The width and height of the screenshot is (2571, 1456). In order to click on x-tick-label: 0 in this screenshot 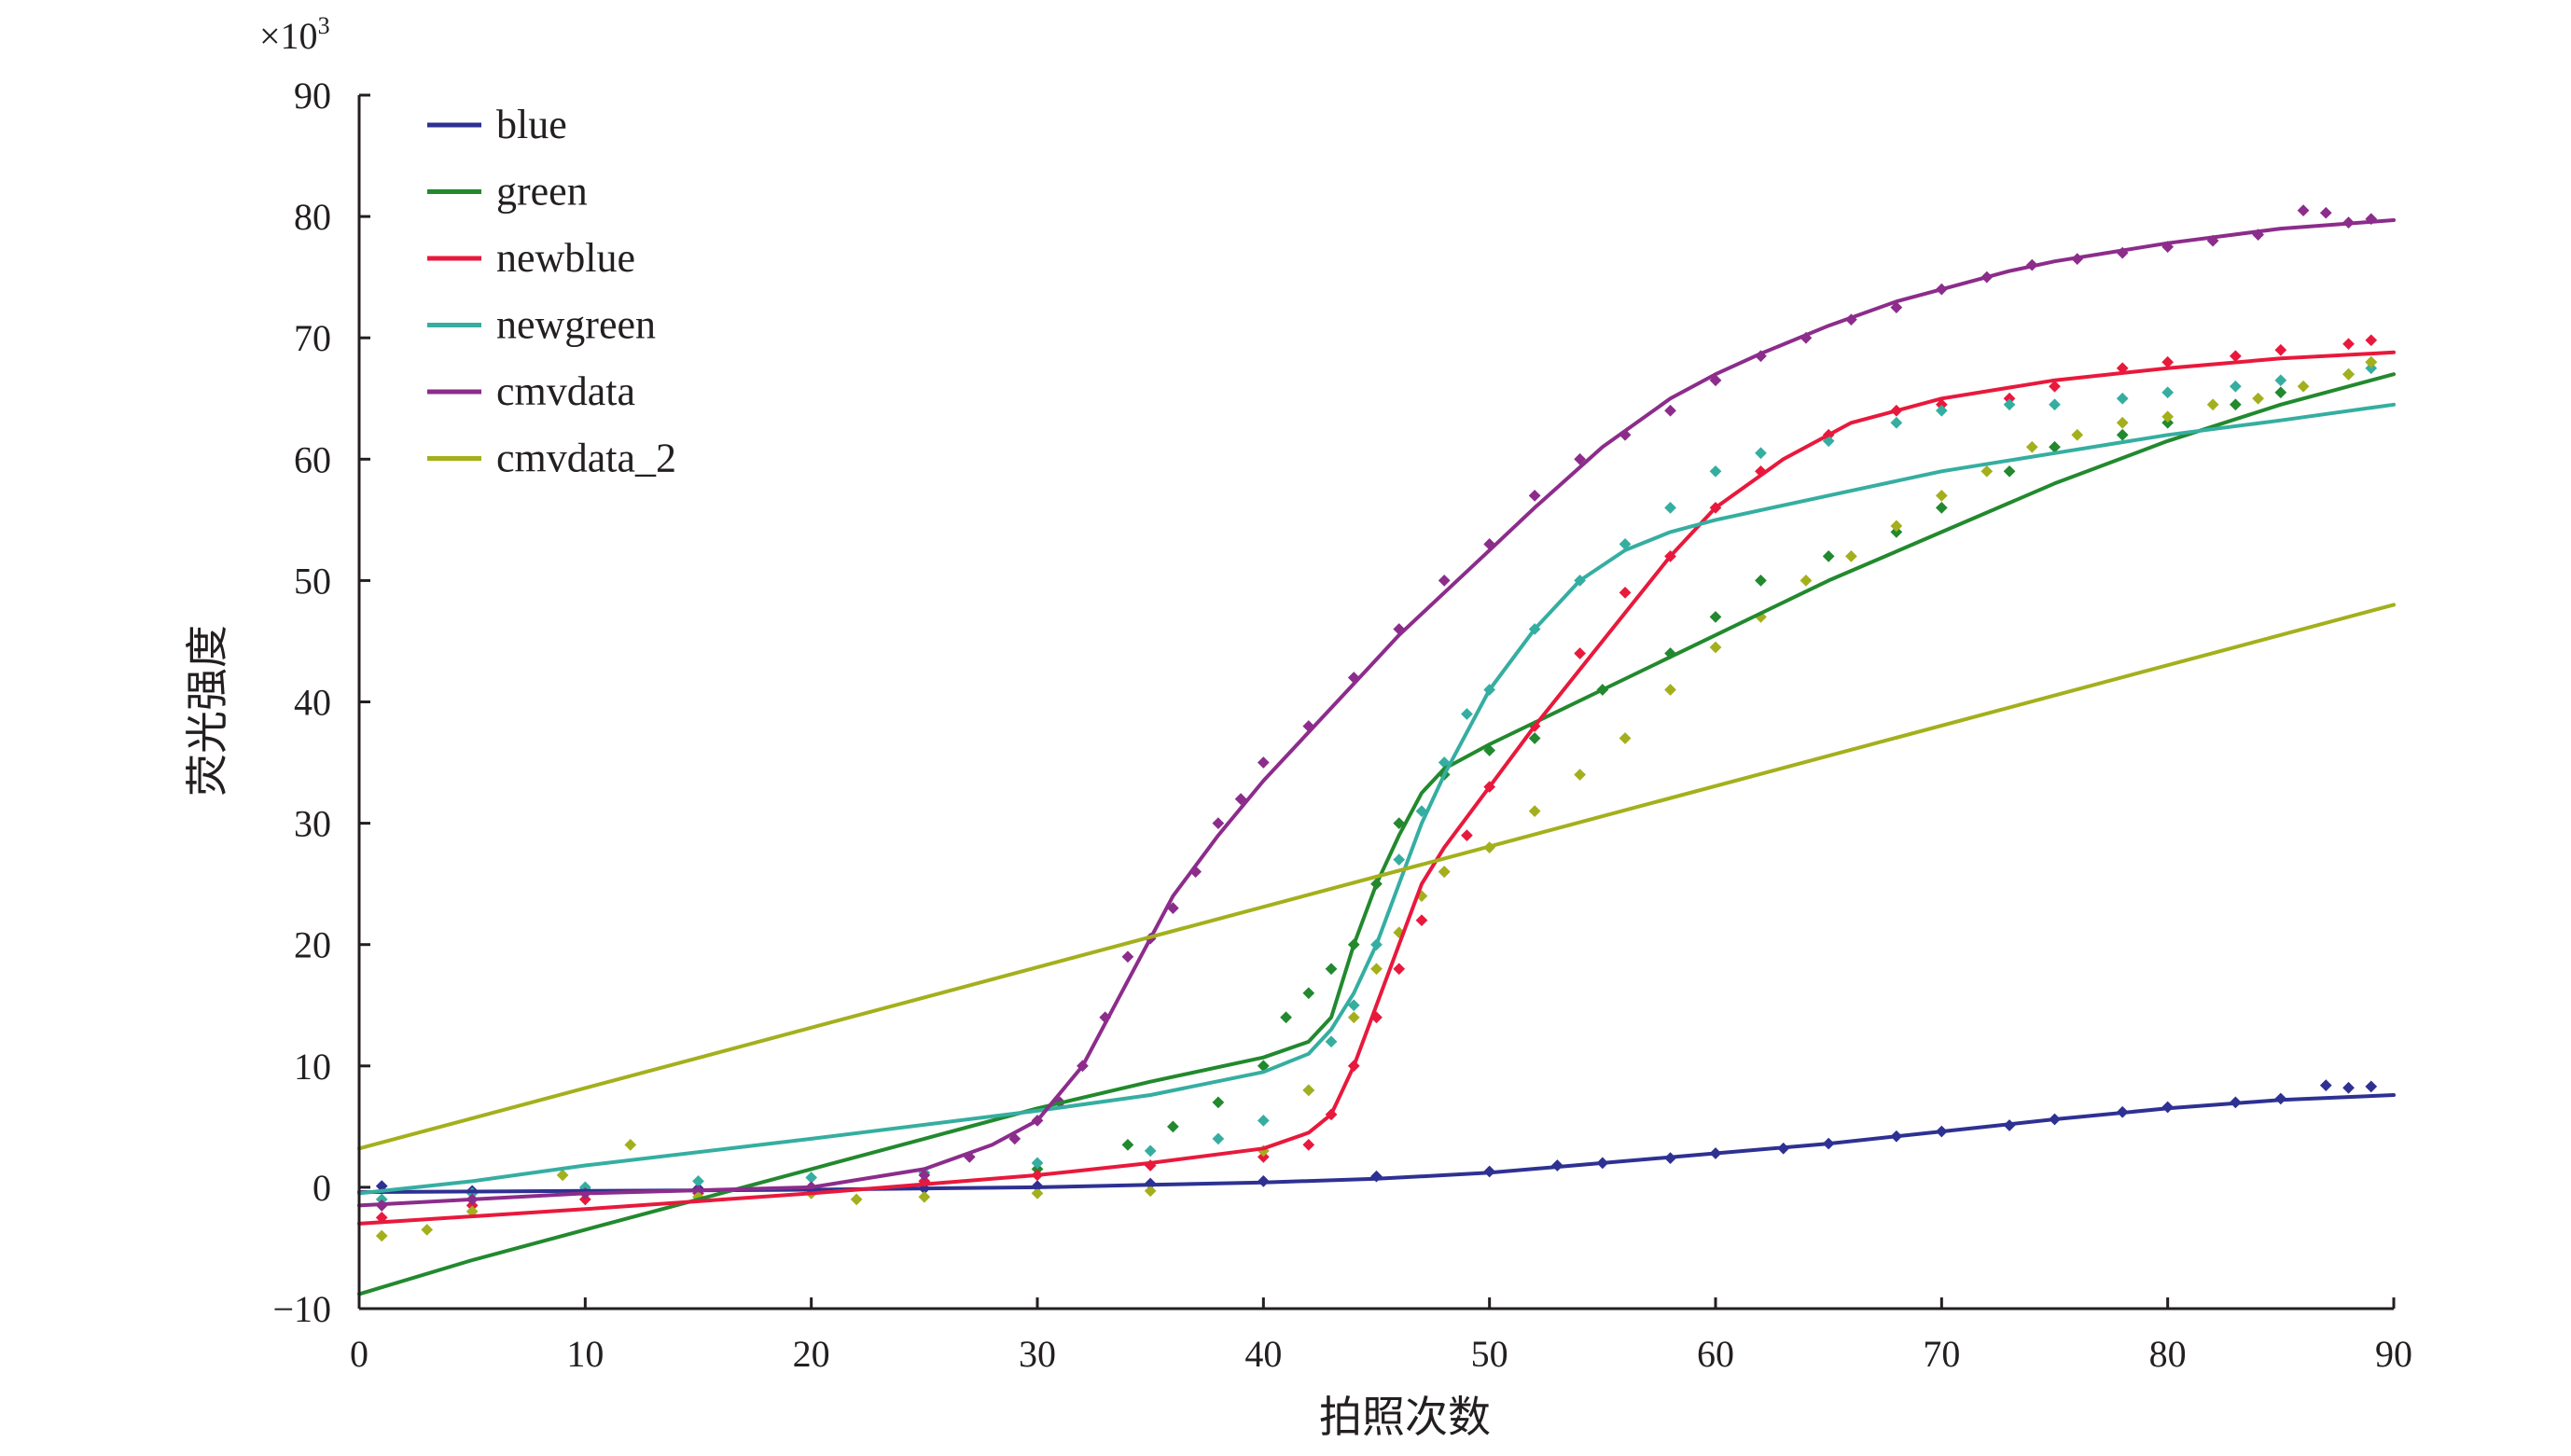, I will do `click(359, 1354)`.